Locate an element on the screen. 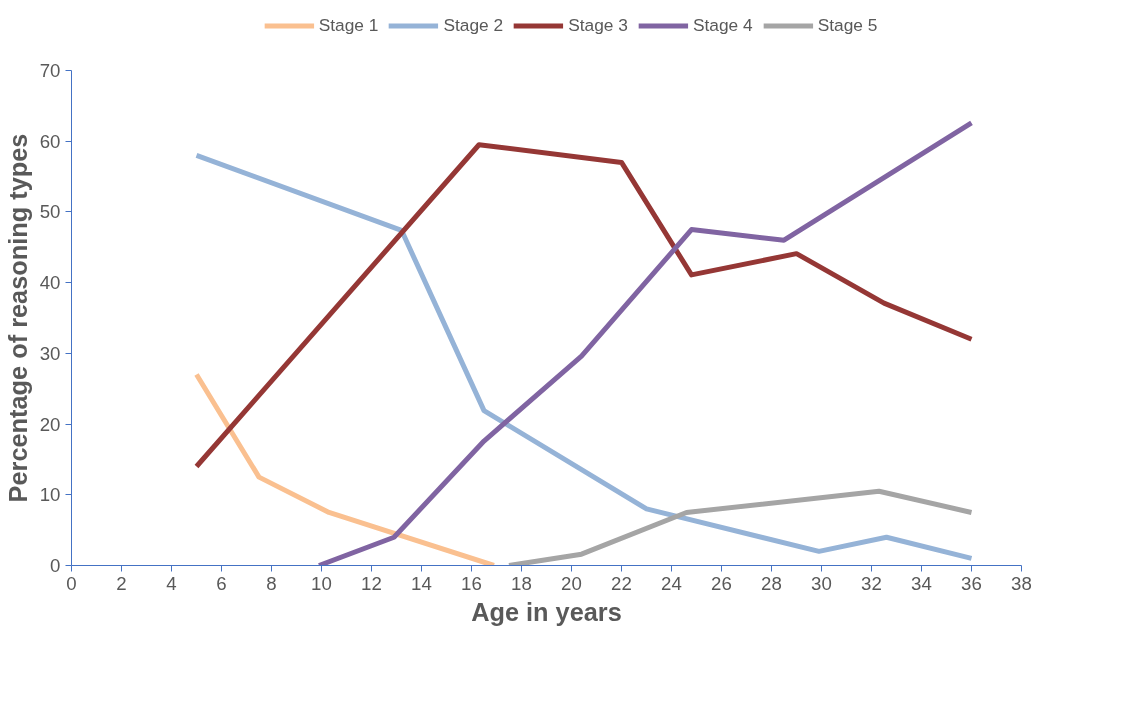  legend-label: Stage 2 is located at coordinates (473, 25).